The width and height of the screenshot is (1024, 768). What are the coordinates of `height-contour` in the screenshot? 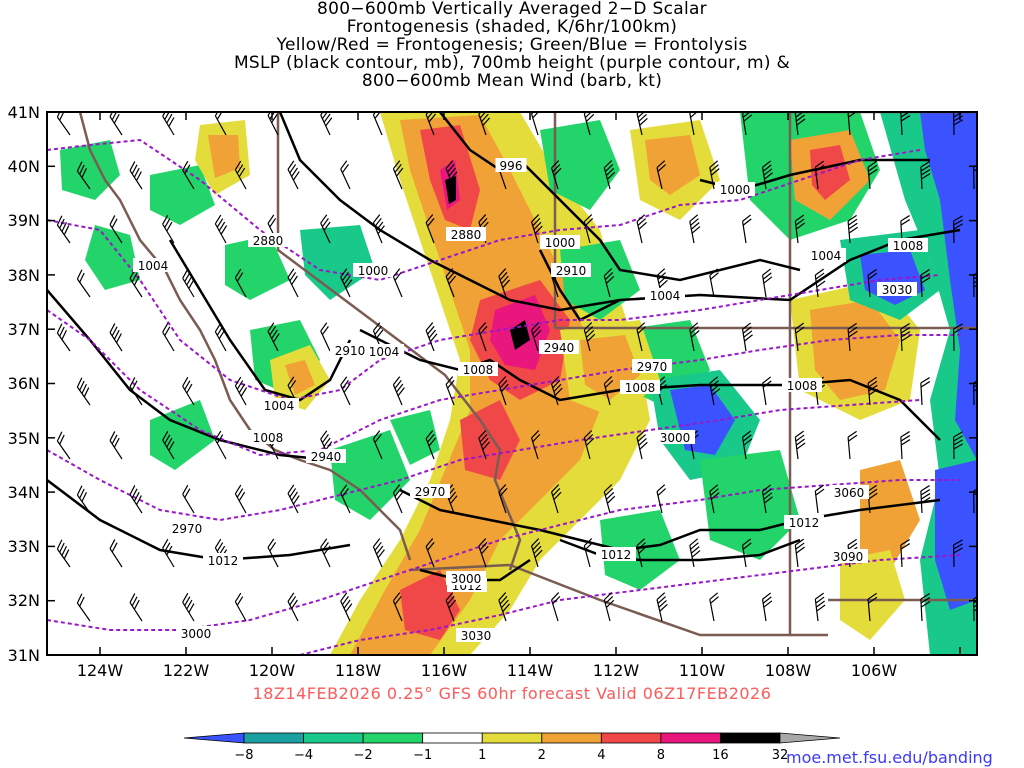 It's located at (630, 604).